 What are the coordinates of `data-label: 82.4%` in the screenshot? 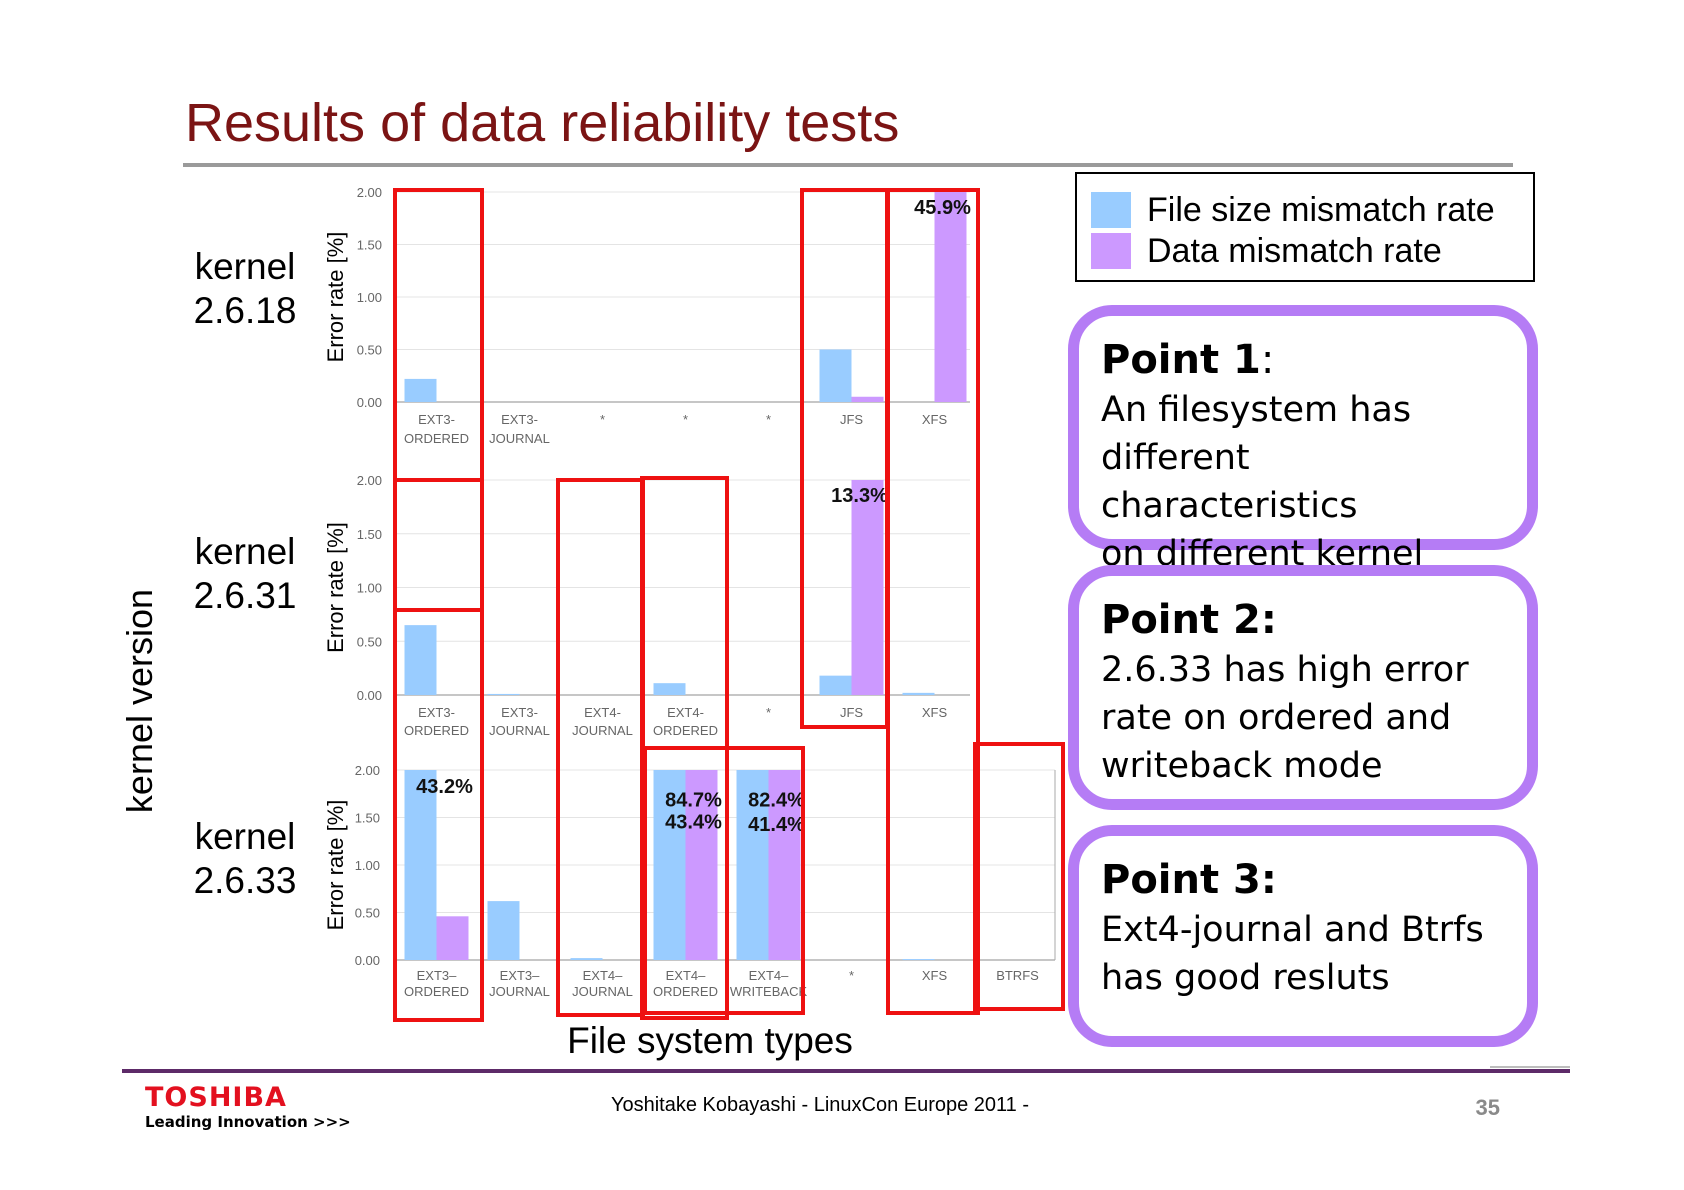 It's located at (776, 800).